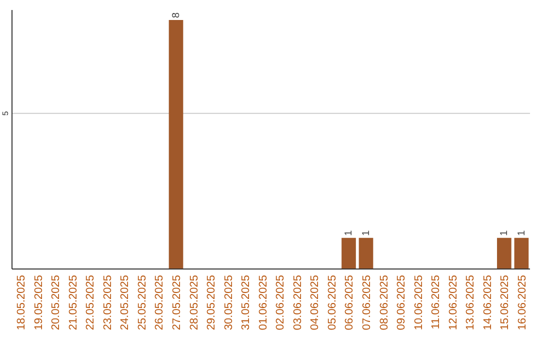 The width and height of the screenshot is (540, 340). What do you see at coordinates (470, 302) in the screenshot?
I see `x-tick-label: 13.06.2025` at bounding box center [470, 302].